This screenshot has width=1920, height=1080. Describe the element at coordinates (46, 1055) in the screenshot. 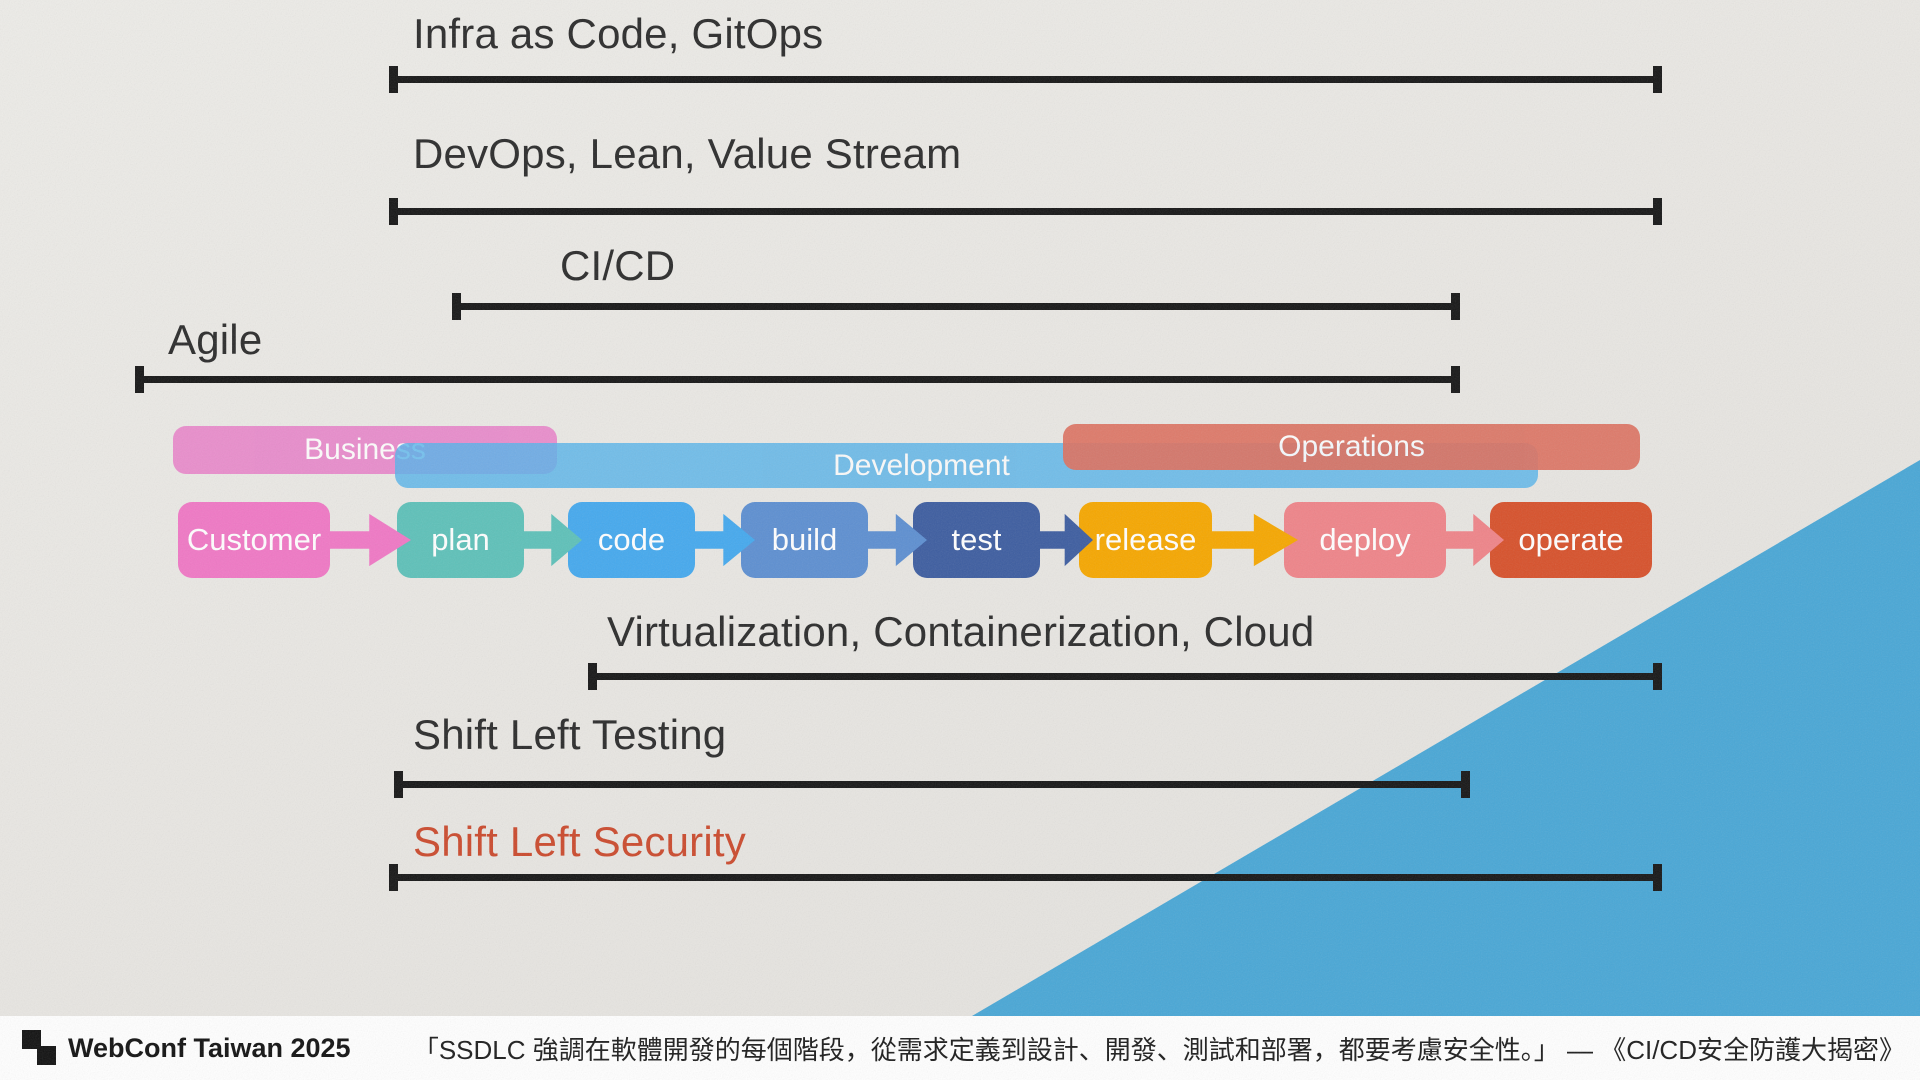

I see `logo-square` at that location.